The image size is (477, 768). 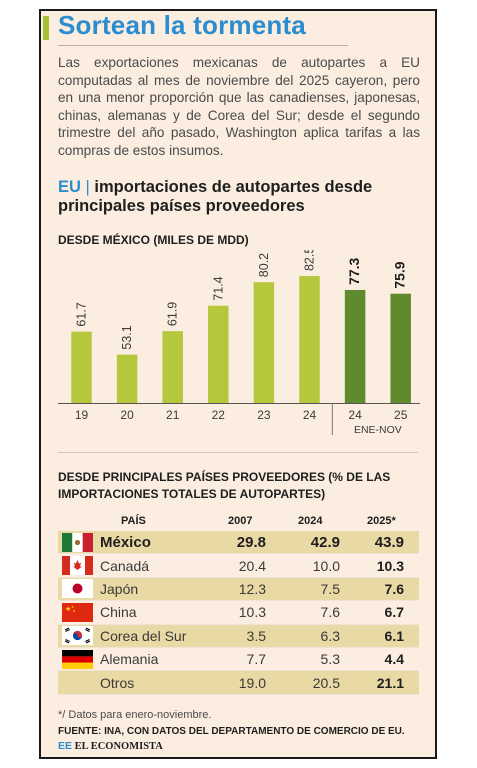 What do you see at coordinates (256, 659) in the screenshot?
I see `value-2007: 7.7` at bounding box center [256, 659].